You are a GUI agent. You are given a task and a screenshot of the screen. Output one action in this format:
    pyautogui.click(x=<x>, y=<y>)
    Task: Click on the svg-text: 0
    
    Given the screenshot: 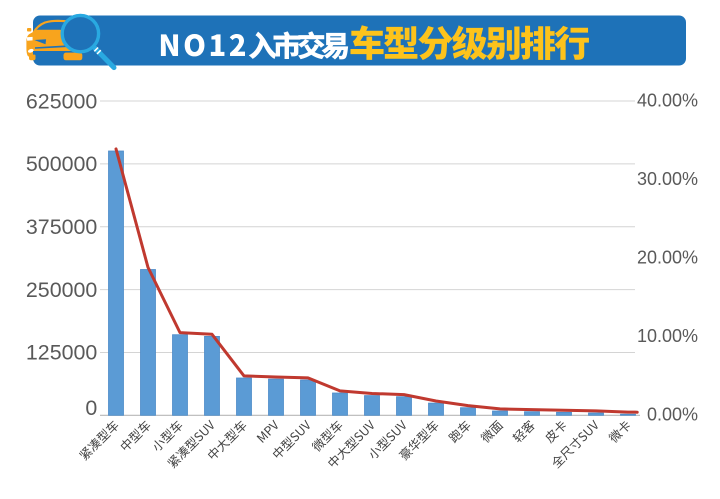 What is the action you would take?
    pyautogui.click(x=91, y=408)
    